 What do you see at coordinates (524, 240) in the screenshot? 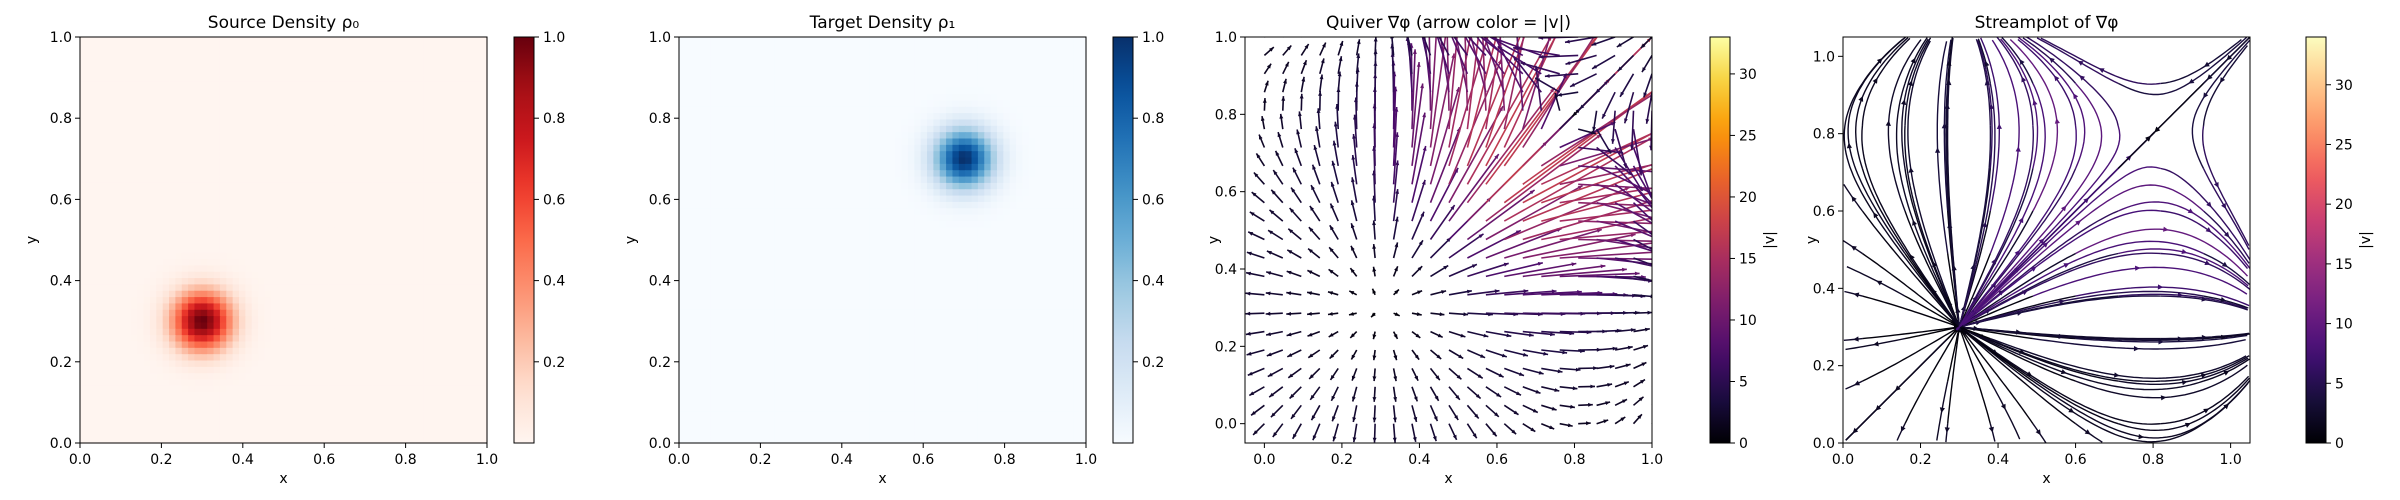
I see `colorbar-gradient` at bounding box center [524, 240].